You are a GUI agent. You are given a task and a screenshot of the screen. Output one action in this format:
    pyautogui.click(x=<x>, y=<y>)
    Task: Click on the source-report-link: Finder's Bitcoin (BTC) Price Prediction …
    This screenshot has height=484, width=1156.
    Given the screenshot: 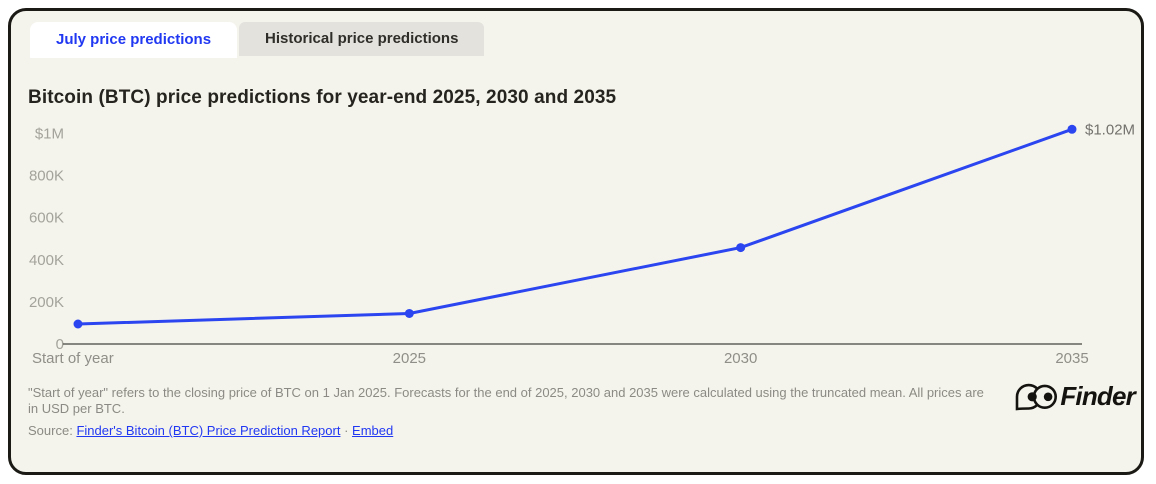 What is the action you would take?
    pyautogui.click(x=208, y=430)
    